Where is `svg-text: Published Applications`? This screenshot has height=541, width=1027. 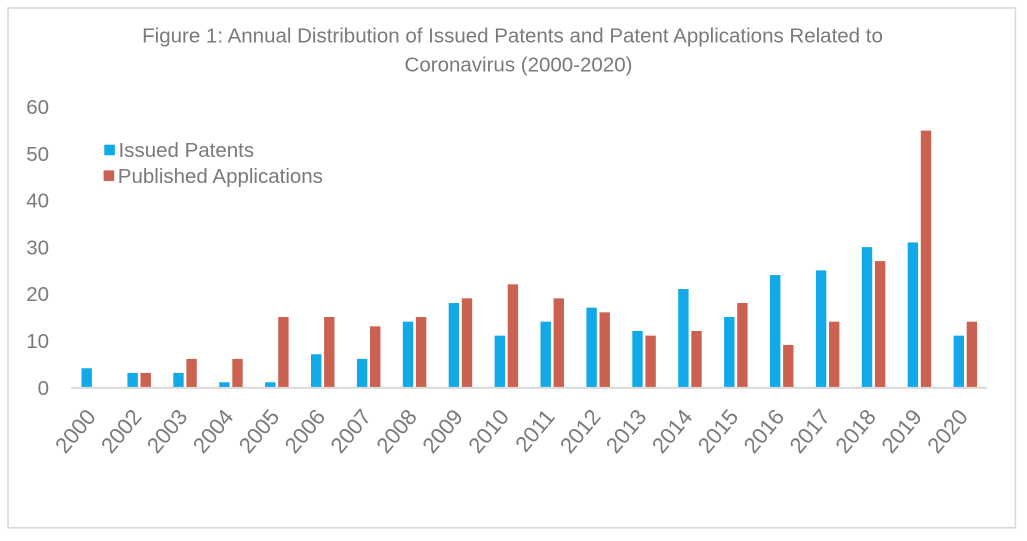 svg-text: Published Applications is located at coordinates (220, 176).